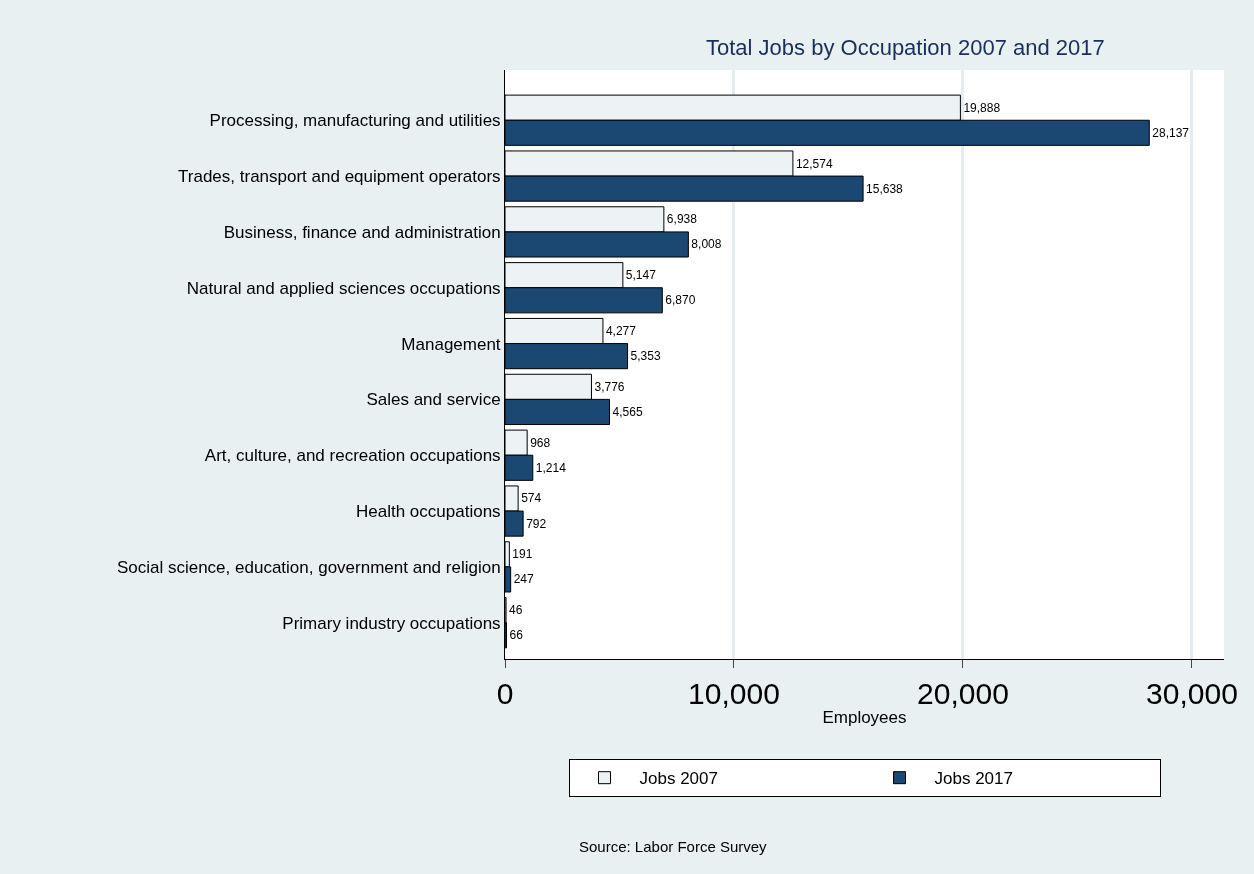 The width and height of the screenshot is (1254, 874). What do you see at coordinates (963, 693) in the screenshot?
I see `x-tick-label: 20,000` at bounding box center [963, 693].